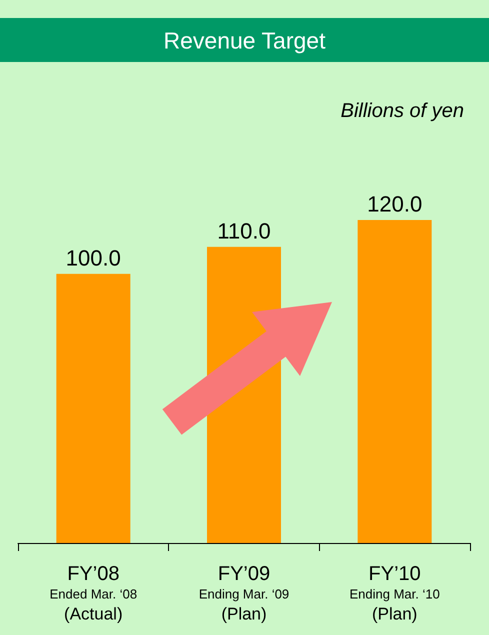 The width and height of the screenshot is (489, 635). What do you see at coordinates (245, 41) in the screenshot?
I see `chart-title: Revenue Target` at bounding box center [245, 41].